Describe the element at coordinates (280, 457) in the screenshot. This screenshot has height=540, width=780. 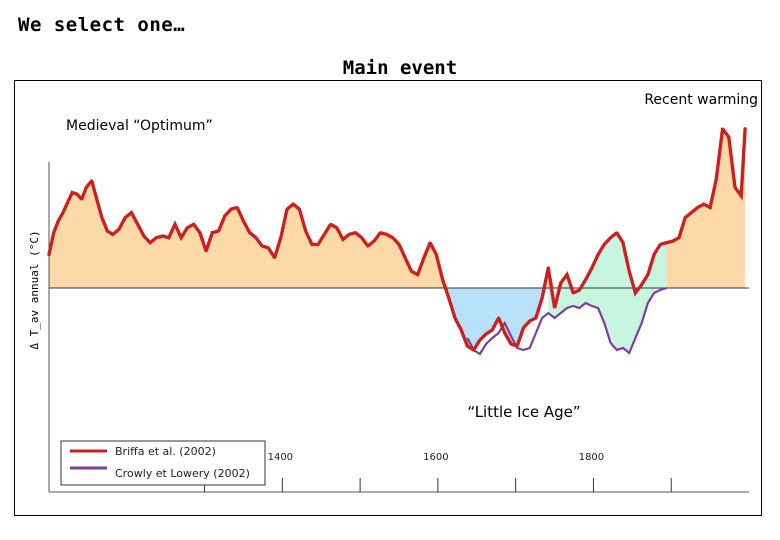
I see `x-tick-label-1400: 1400` at that location.